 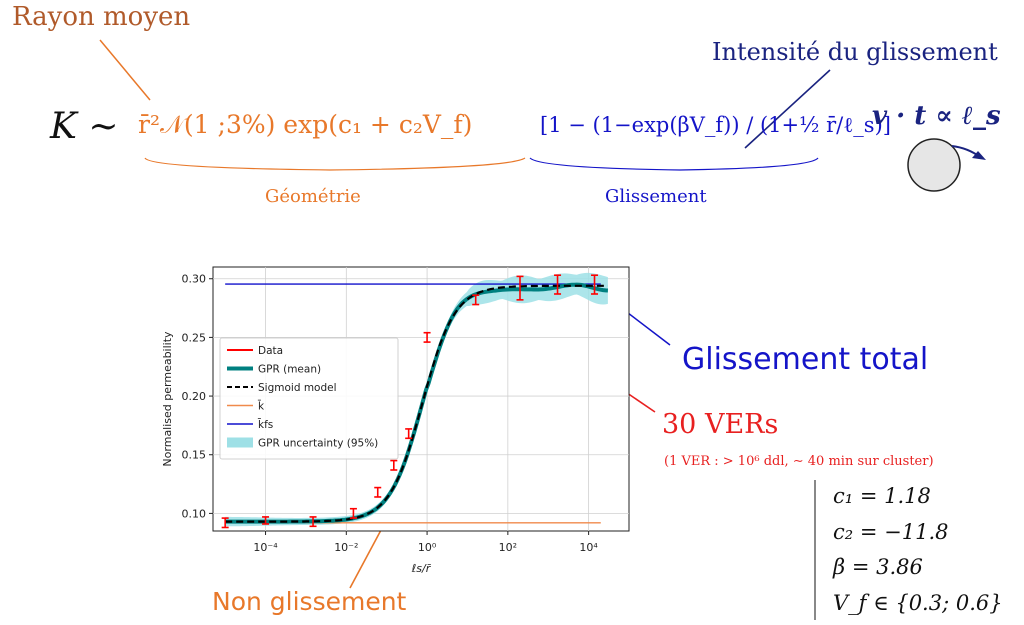 What do you see at coordinates (508, 547) in the screenshot?
I see `x-tick-label-3: 10²` at bounding box center [508, 547].